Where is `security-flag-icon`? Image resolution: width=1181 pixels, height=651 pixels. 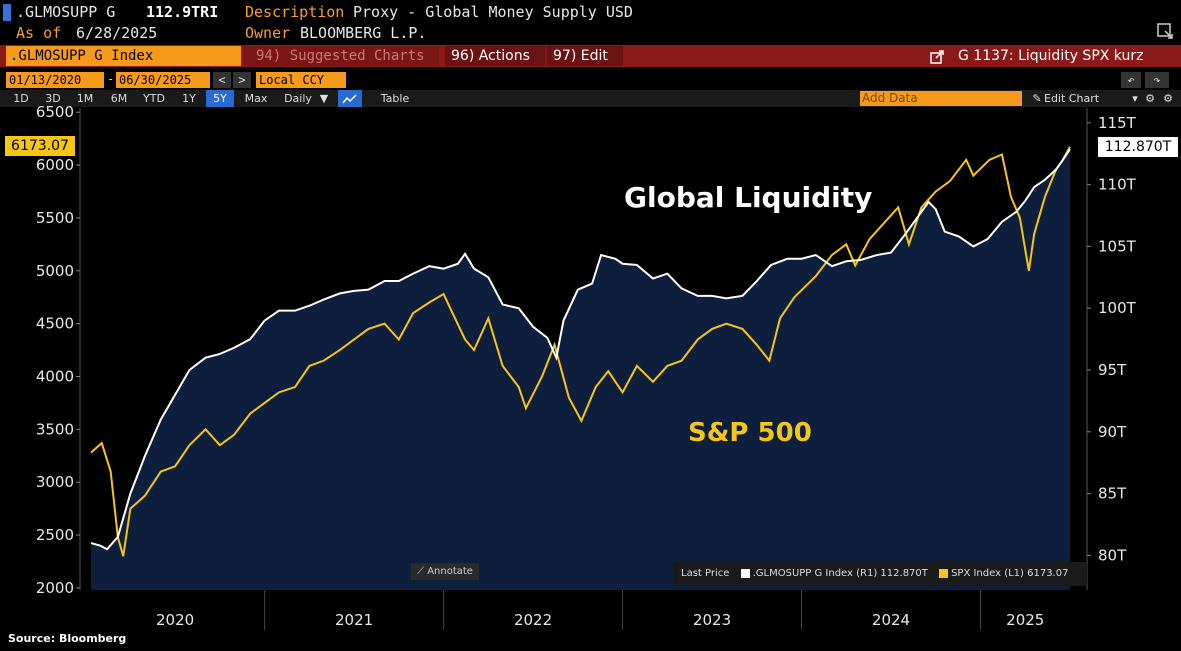 security-flag-icon is located at coordinates (7, 12).